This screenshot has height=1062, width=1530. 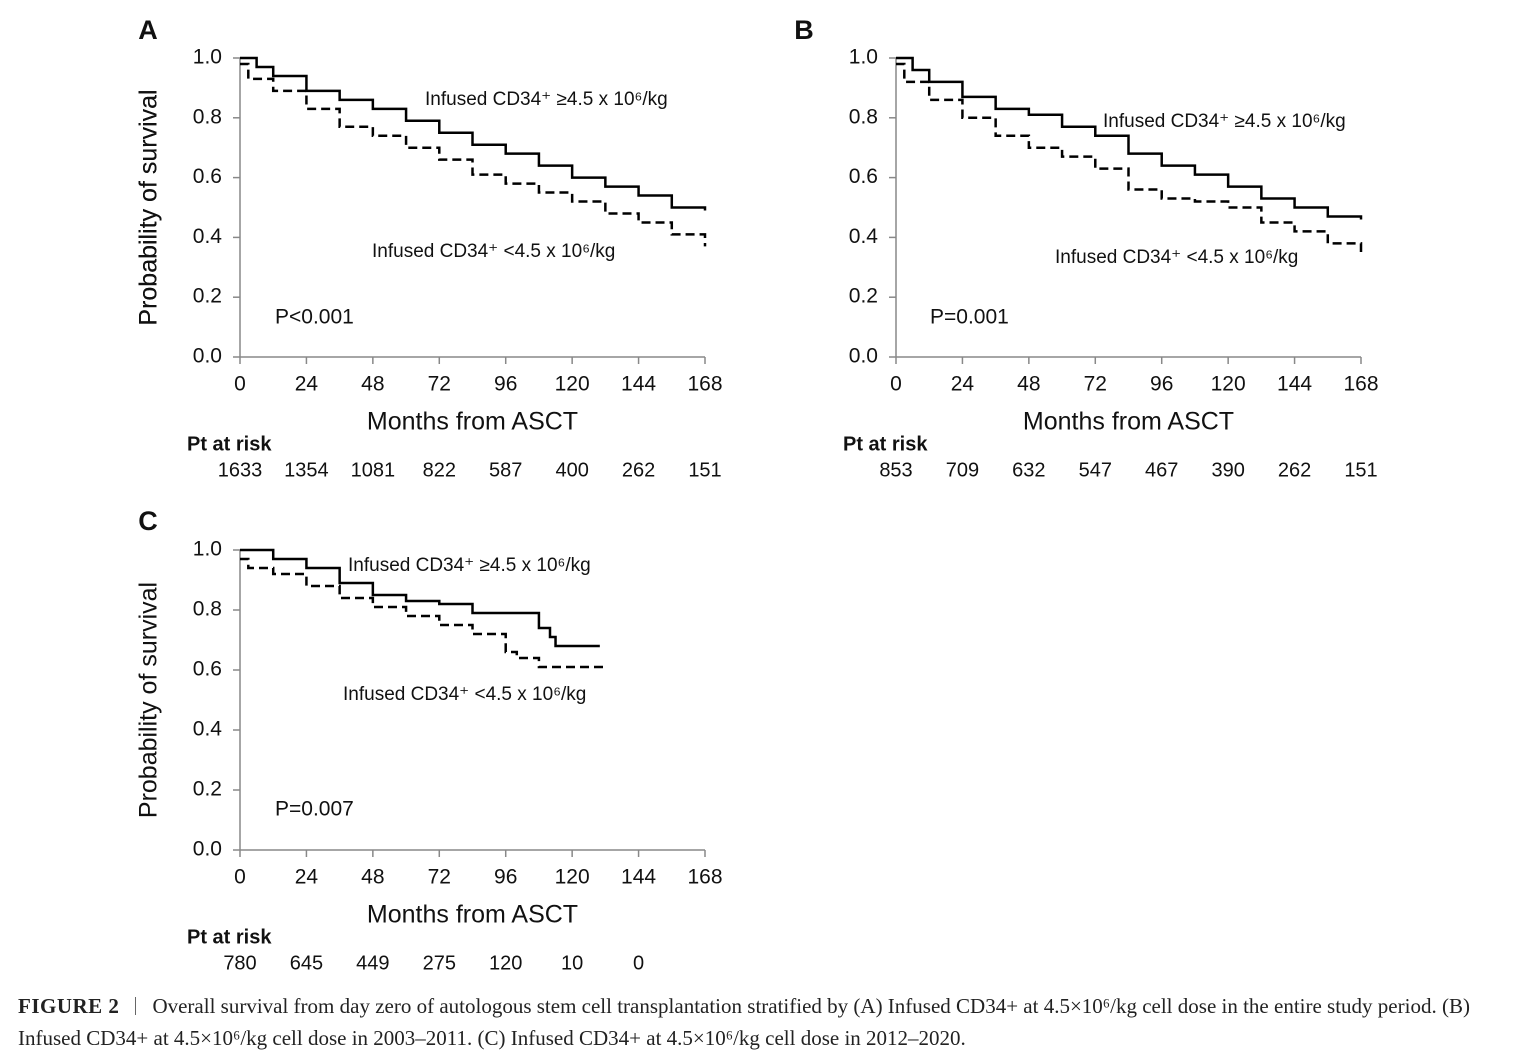 I want to click on risk-count: 645, so click(x=306, y=963).